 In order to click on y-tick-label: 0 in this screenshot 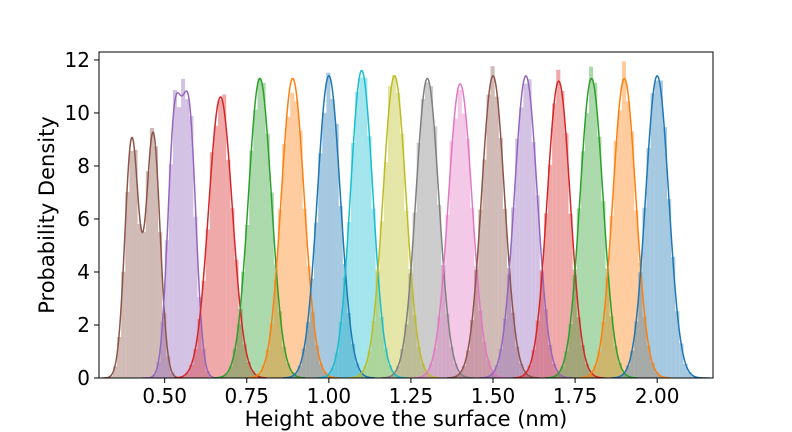, I will do `click(83, 378)`.